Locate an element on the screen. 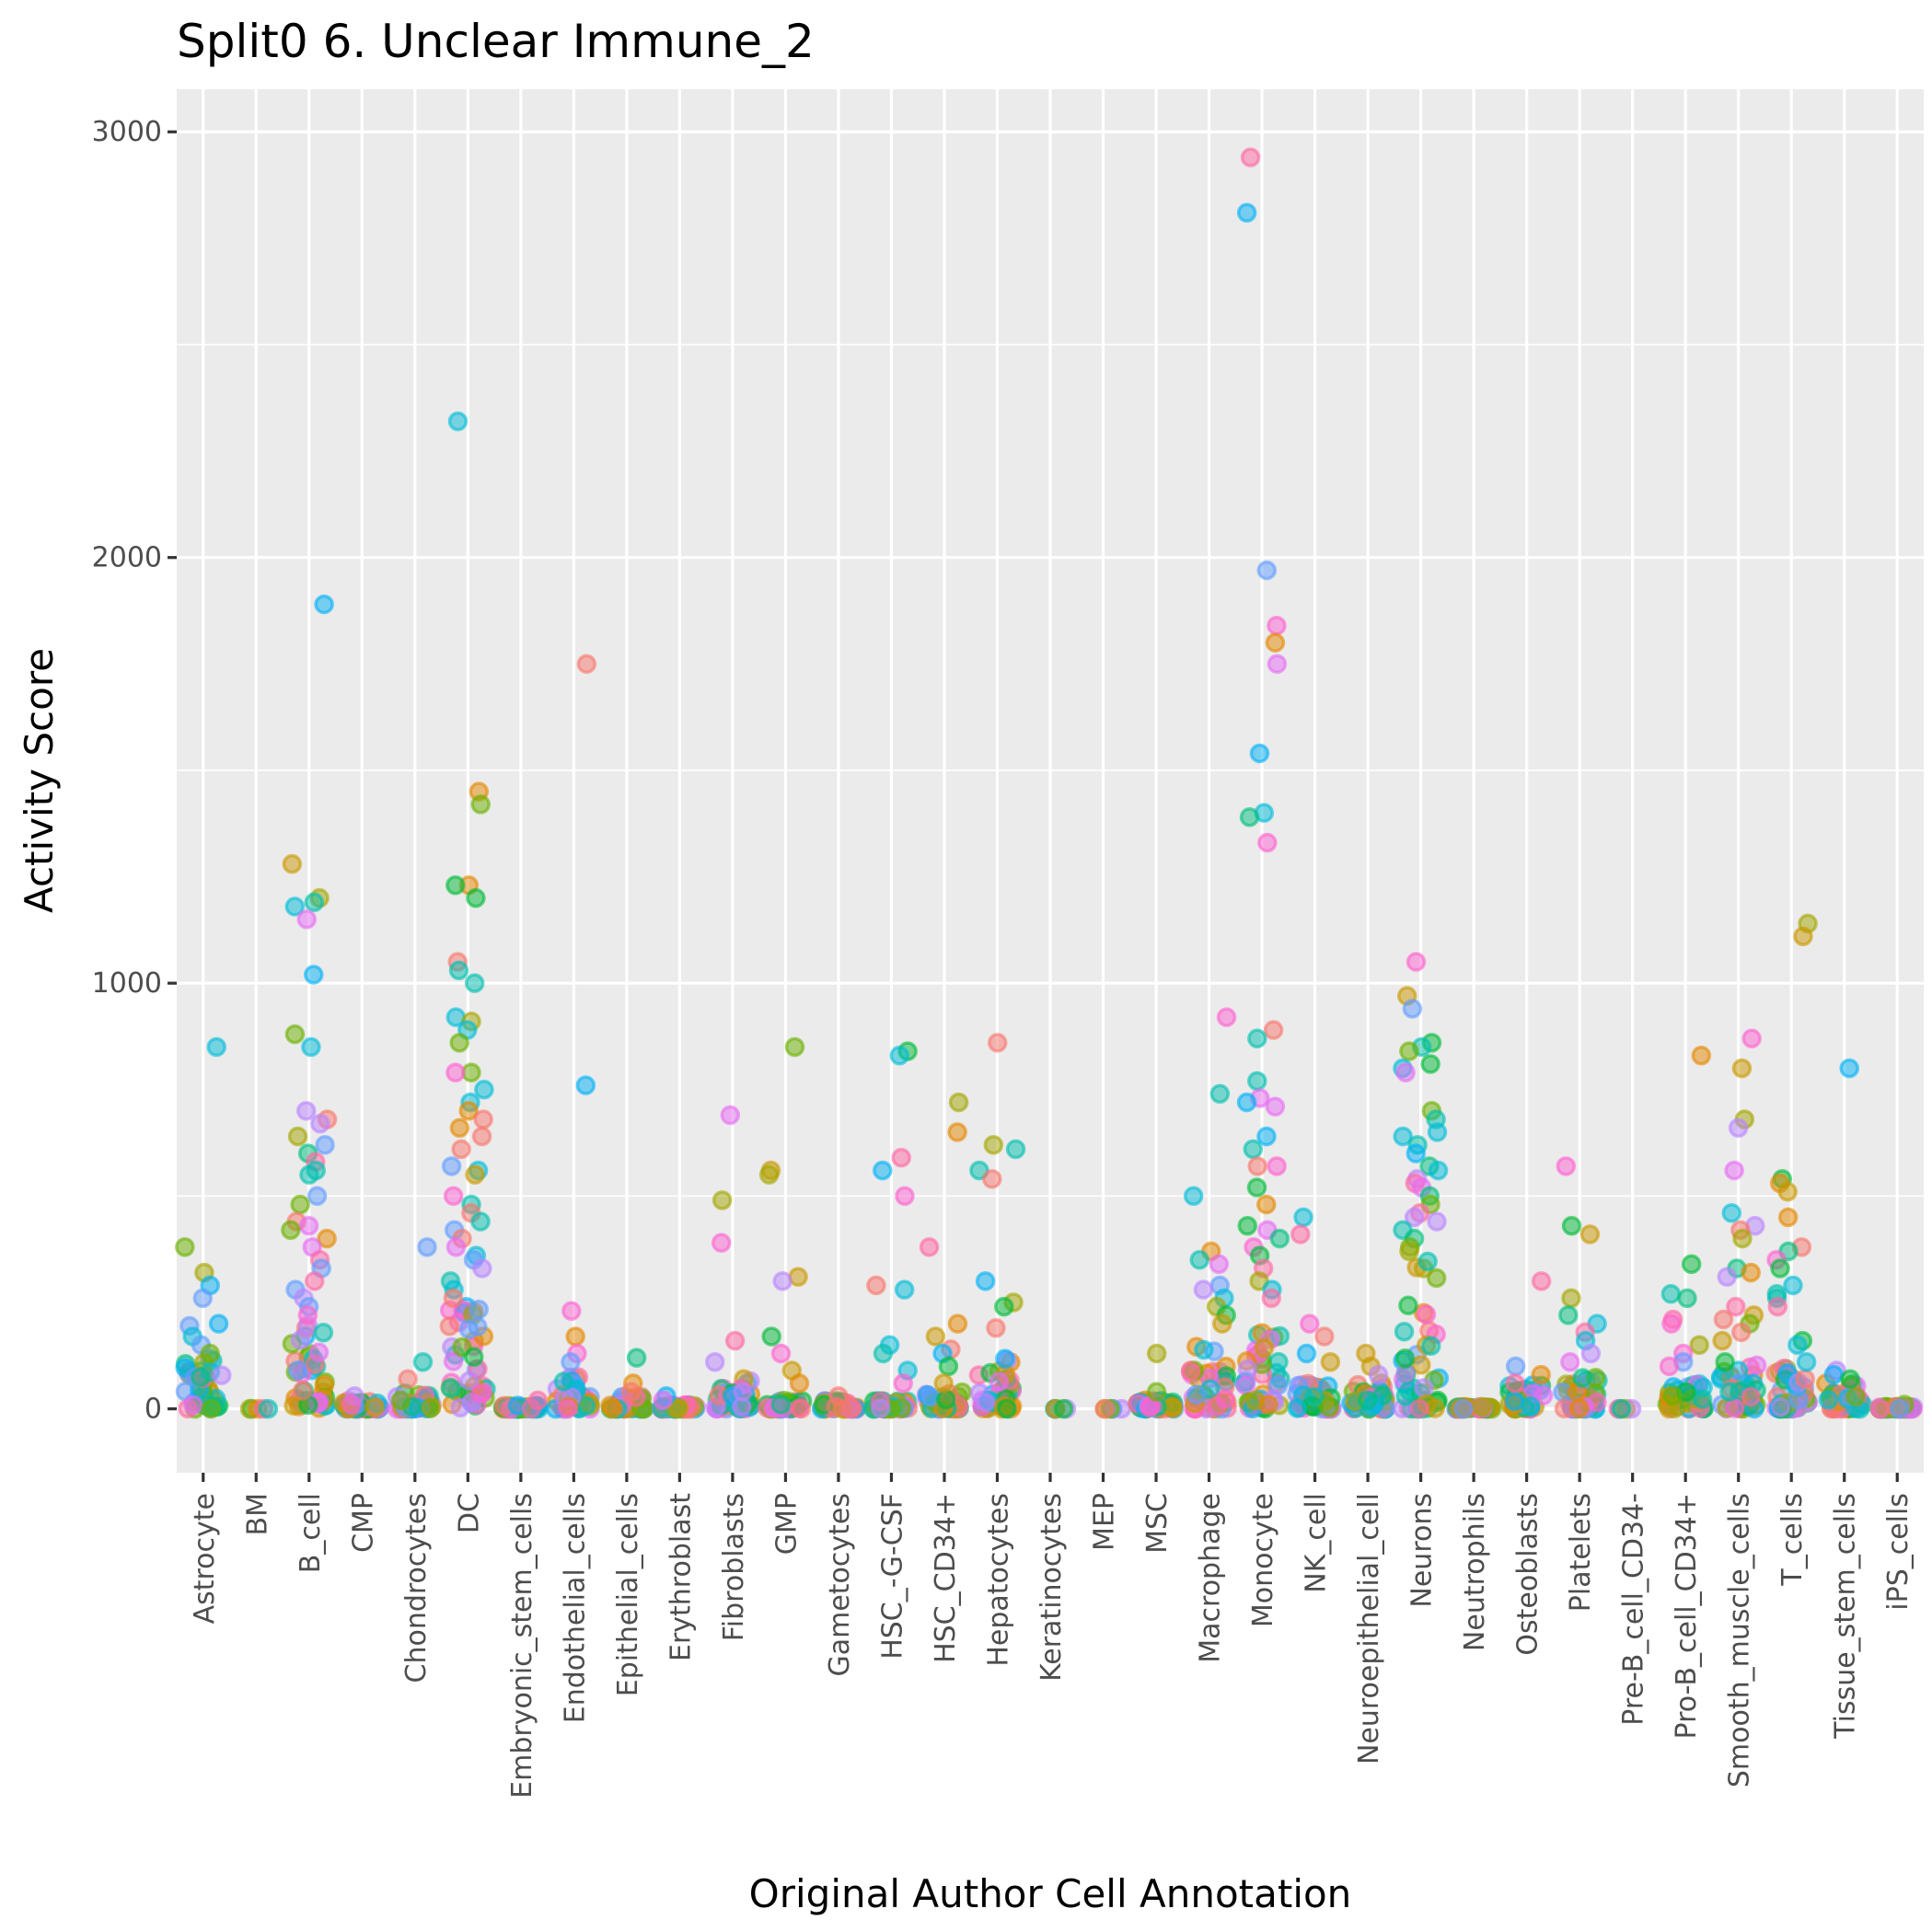 The height and width of the screenshot is (1932, 1932). x-tick-label: Fibroblasts is located at coordinates (734, 1567).